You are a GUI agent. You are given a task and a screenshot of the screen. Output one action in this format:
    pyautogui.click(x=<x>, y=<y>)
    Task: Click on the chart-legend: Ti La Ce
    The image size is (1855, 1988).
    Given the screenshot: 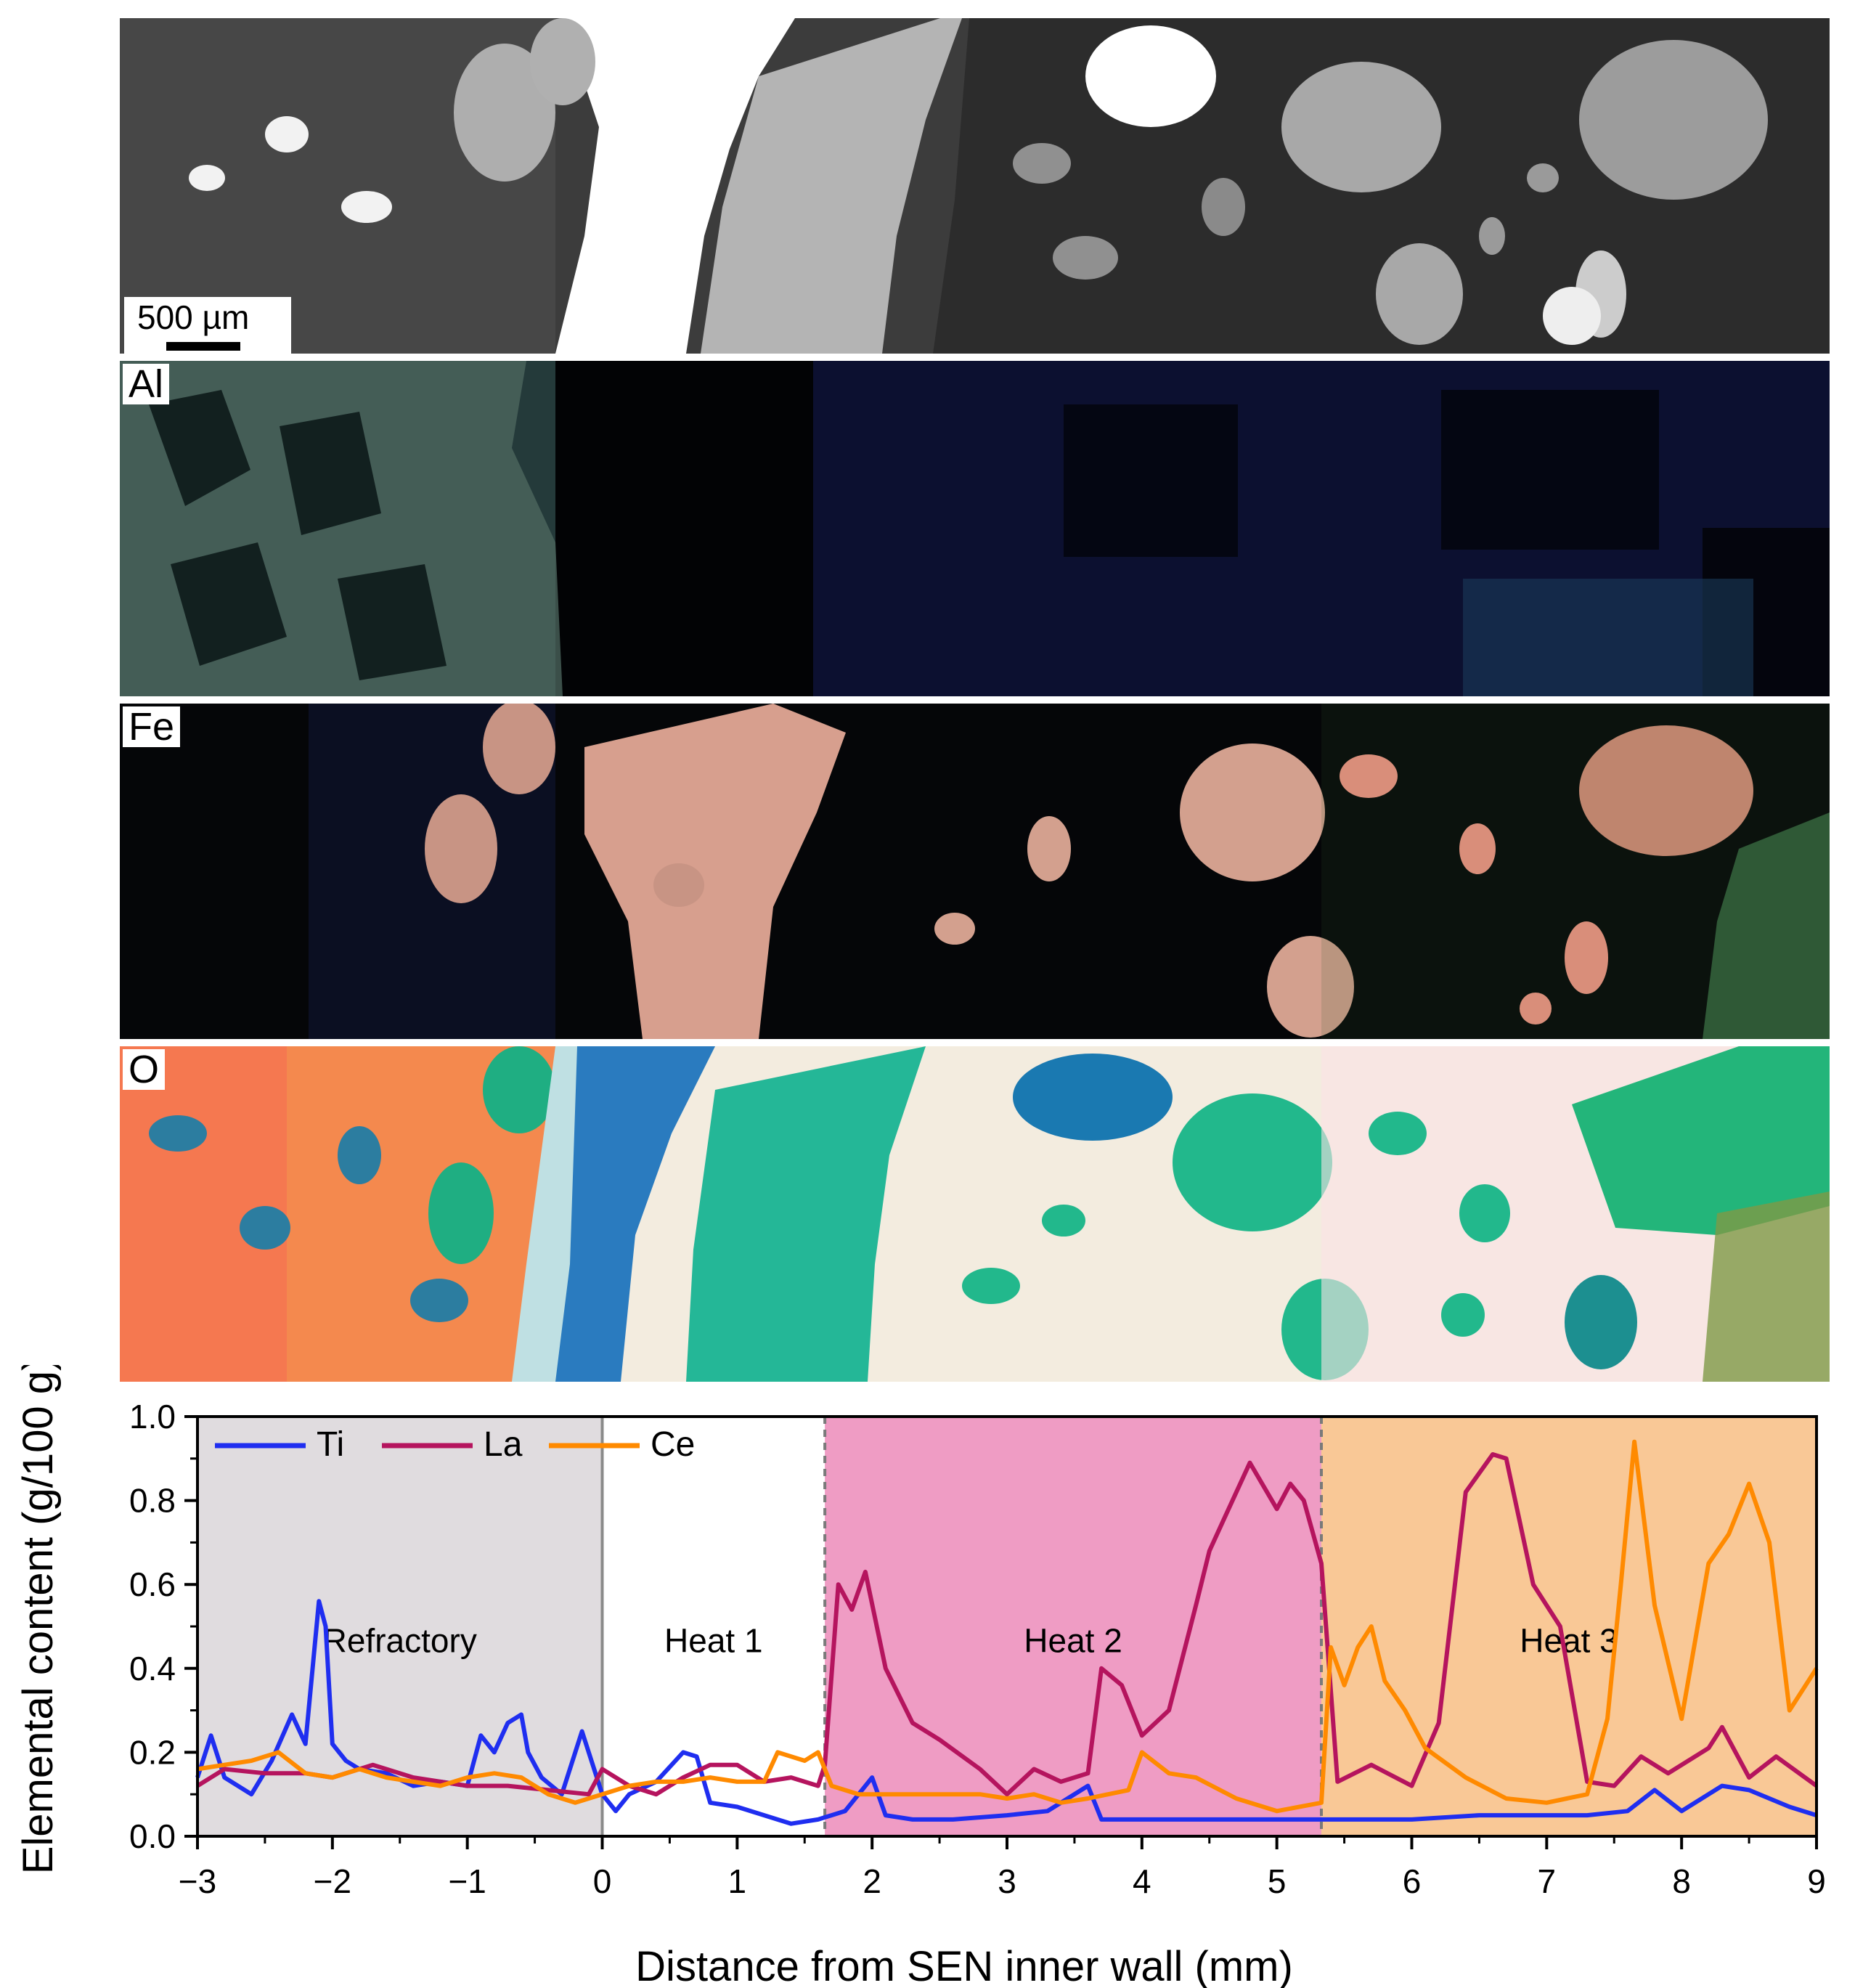 What is the action you would take?
    pyautogui.click(x=455, y=1444)
    